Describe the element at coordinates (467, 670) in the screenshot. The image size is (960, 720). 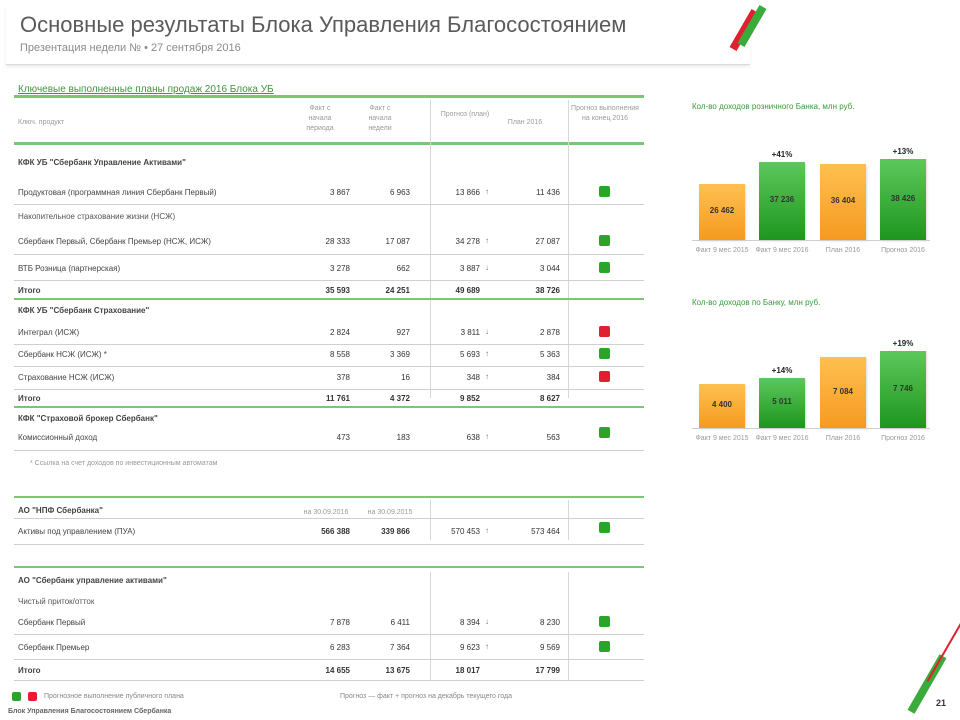
I see `cell-v3: 18 017` at that location.